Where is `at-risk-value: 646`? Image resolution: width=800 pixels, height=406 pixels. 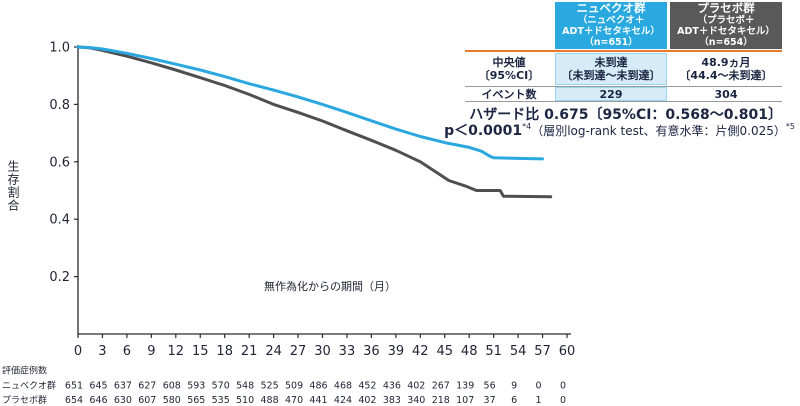
at-risk-value: 646 is located at coordinates (98, 400).